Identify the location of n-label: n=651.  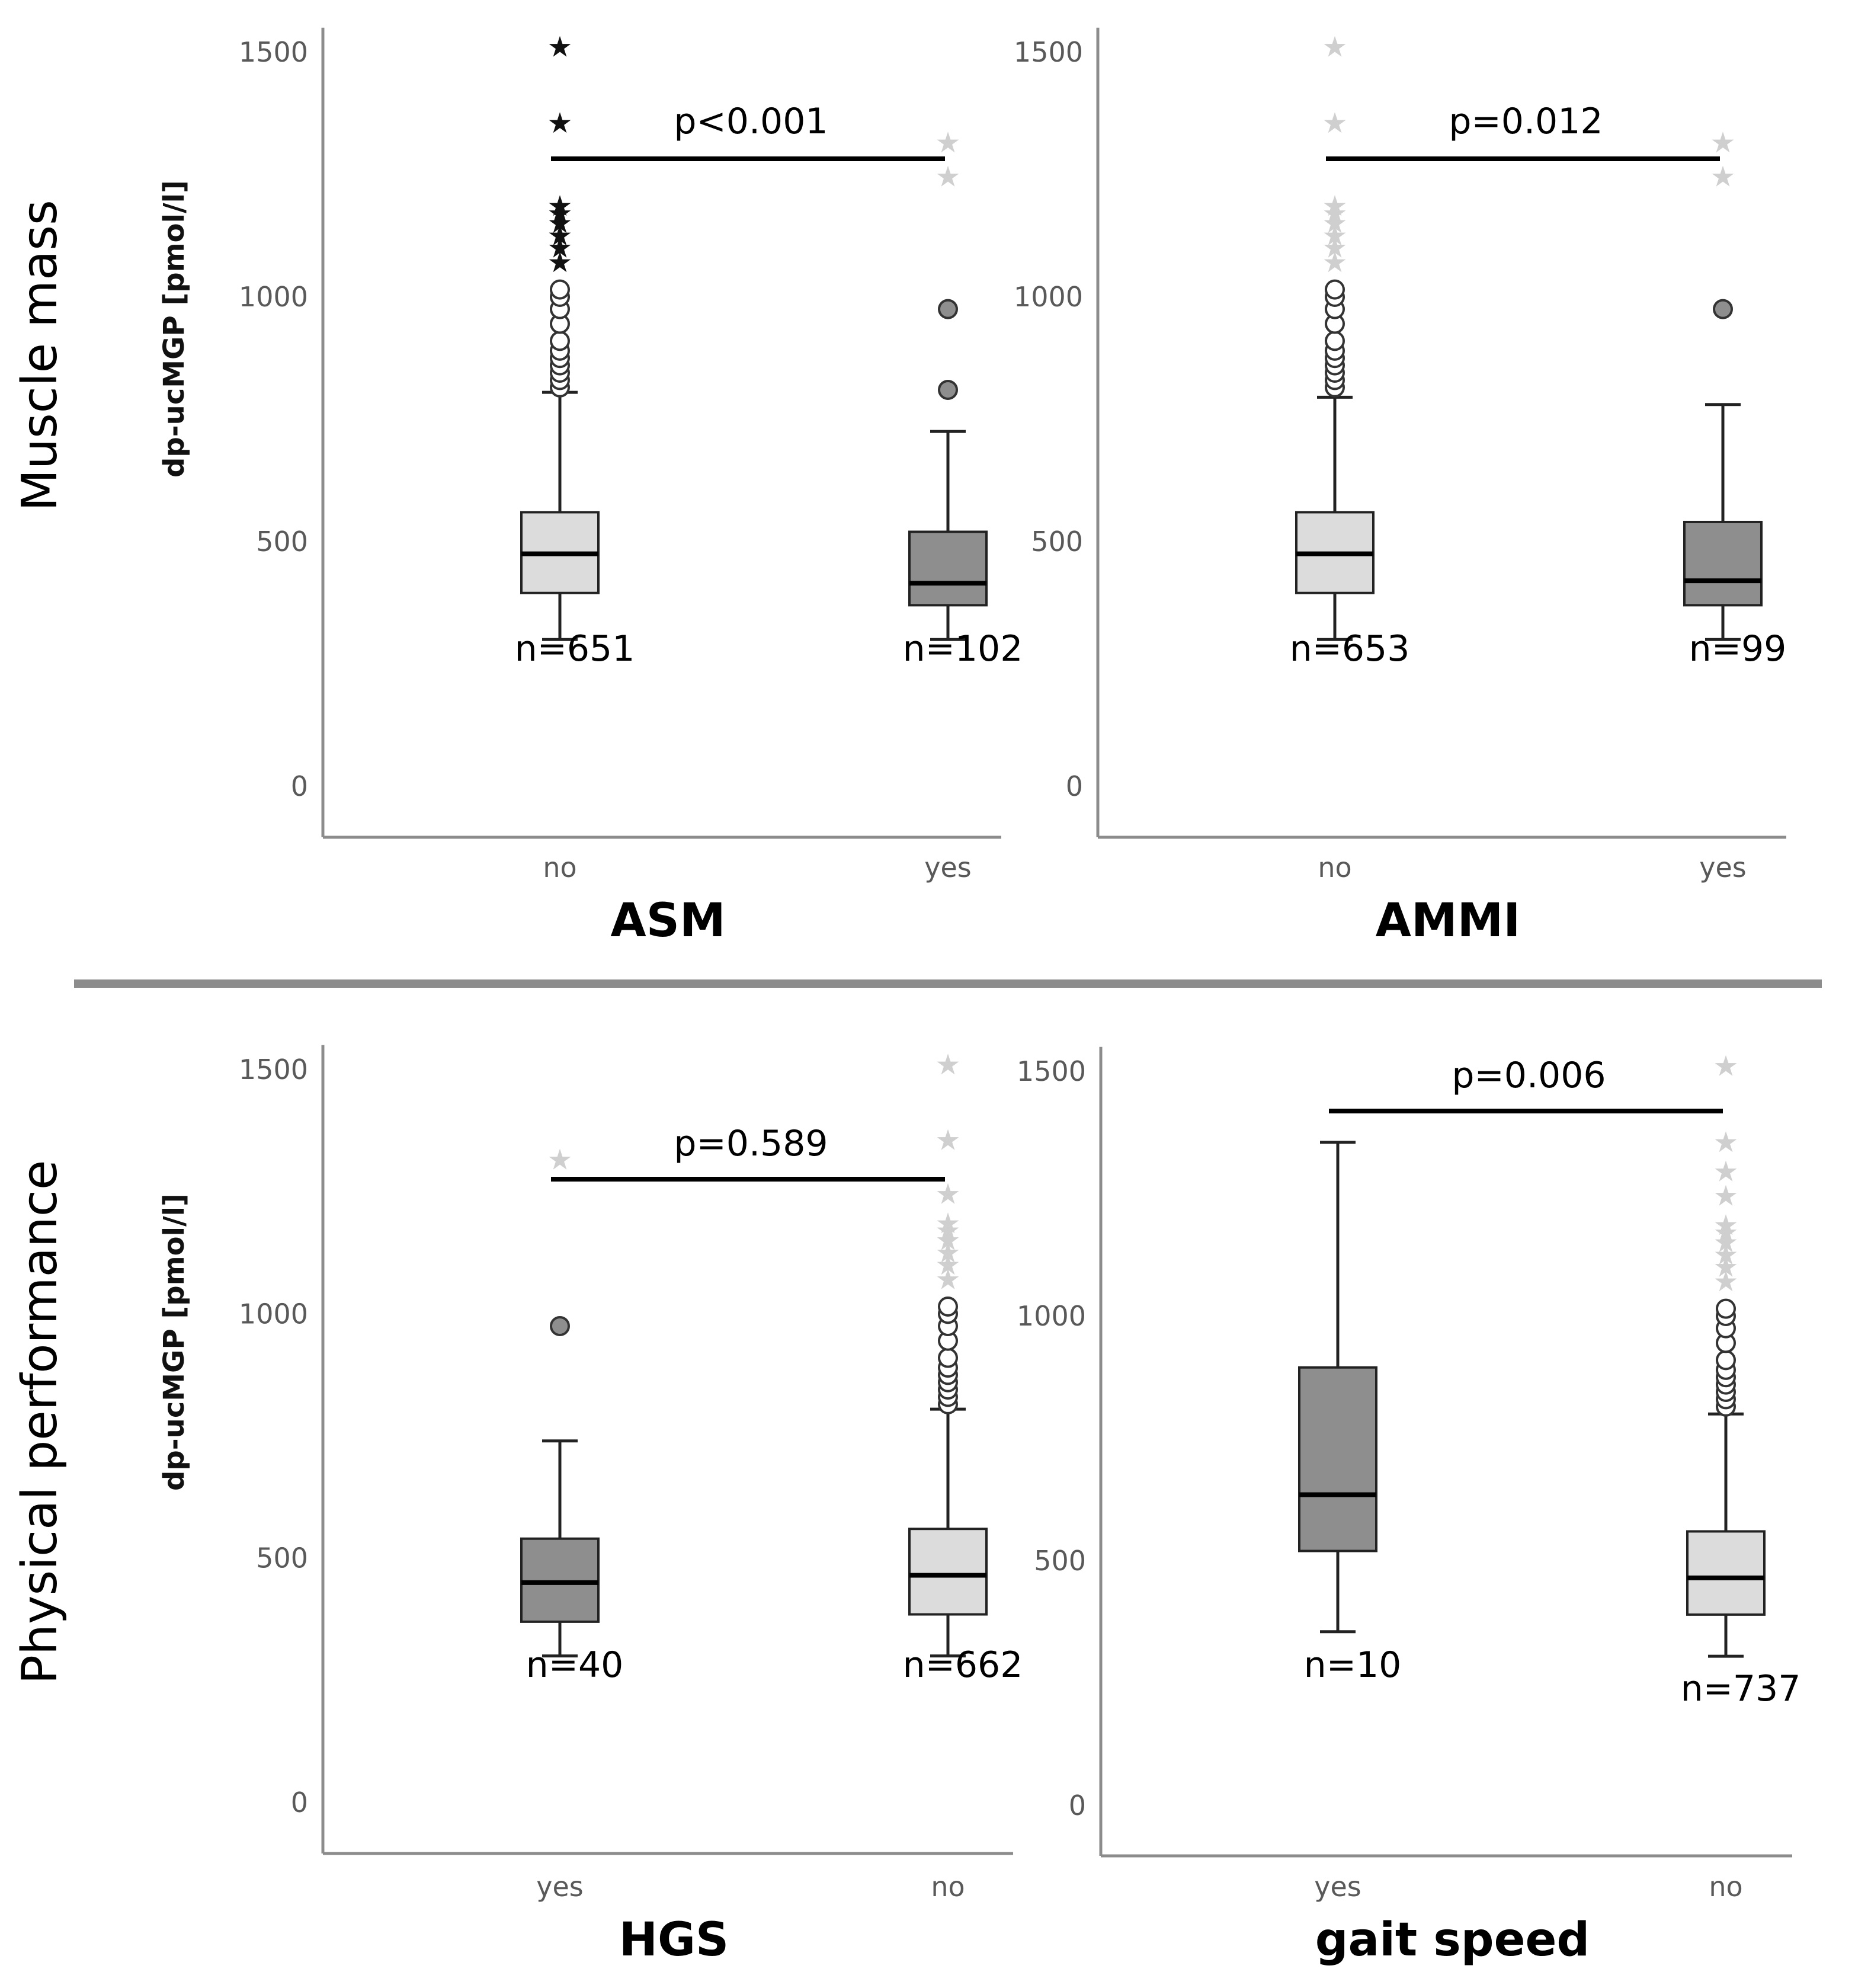
(575, 649).